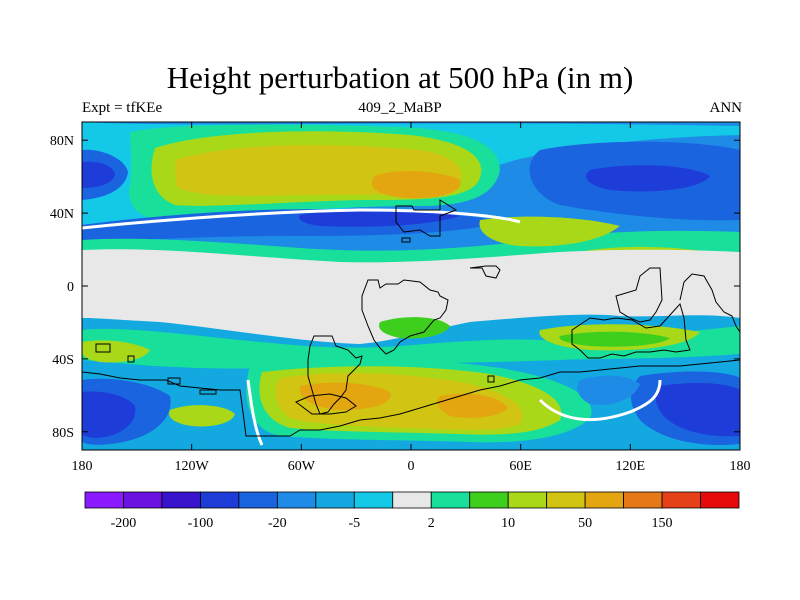  What do you see at coordinates (277, 523) in the screenshot?
I see `colorbar-label: -20` at bounding box center [277, 523].